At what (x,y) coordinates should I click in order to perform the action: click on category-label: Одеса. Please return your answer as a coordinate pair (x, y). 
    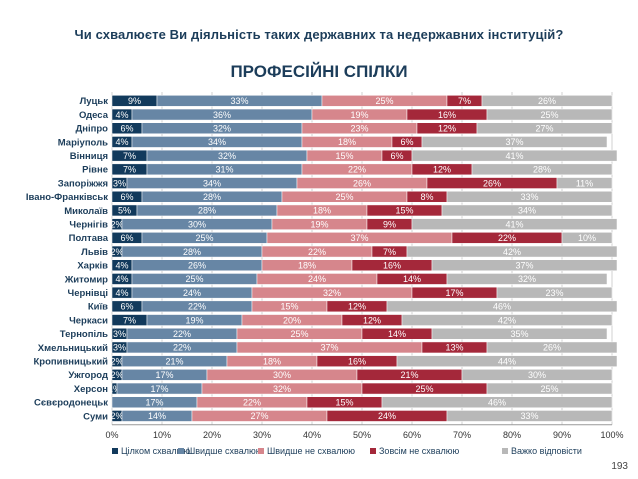
    Looking at the image, I should click on (94, 115).